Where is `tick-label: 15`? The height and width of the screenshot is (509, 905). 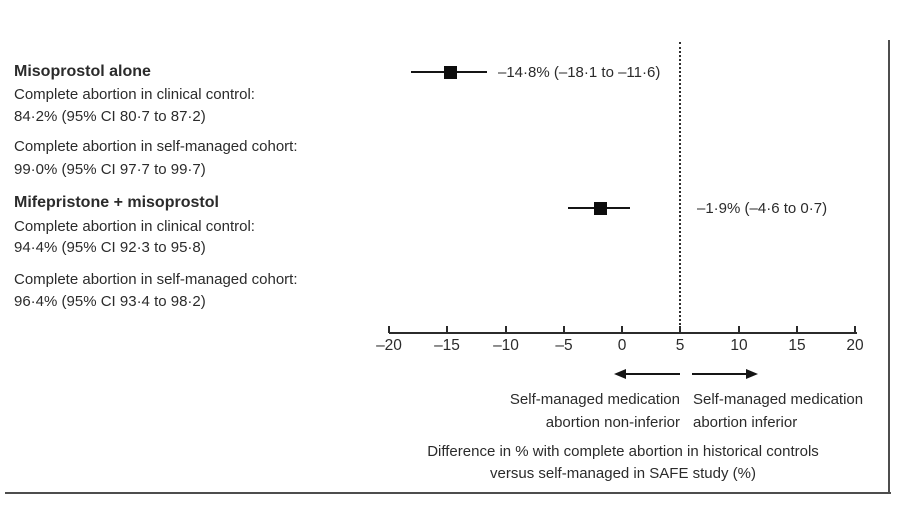
tick-label: 15 is located at coordinates (797, 345).